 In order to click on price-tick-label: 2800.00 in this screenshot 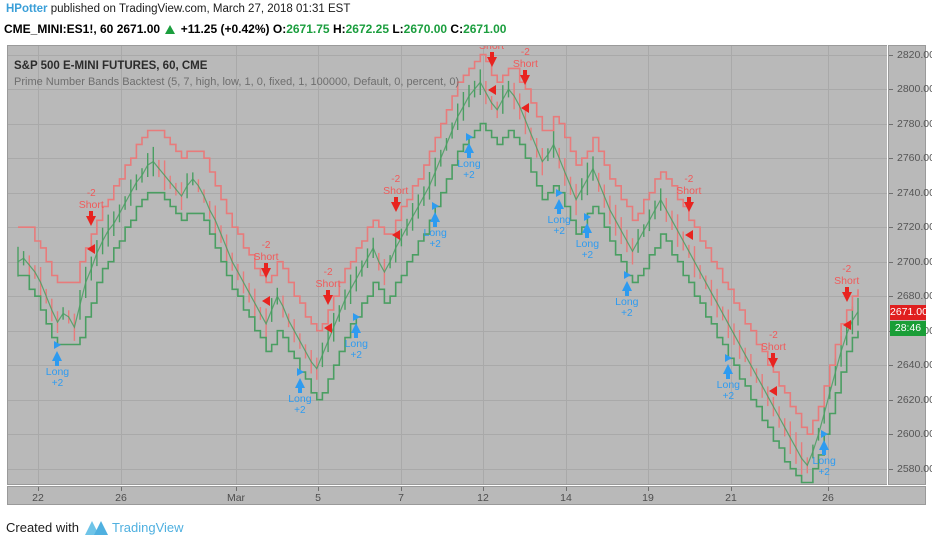, I will do `click(914, 89)`.